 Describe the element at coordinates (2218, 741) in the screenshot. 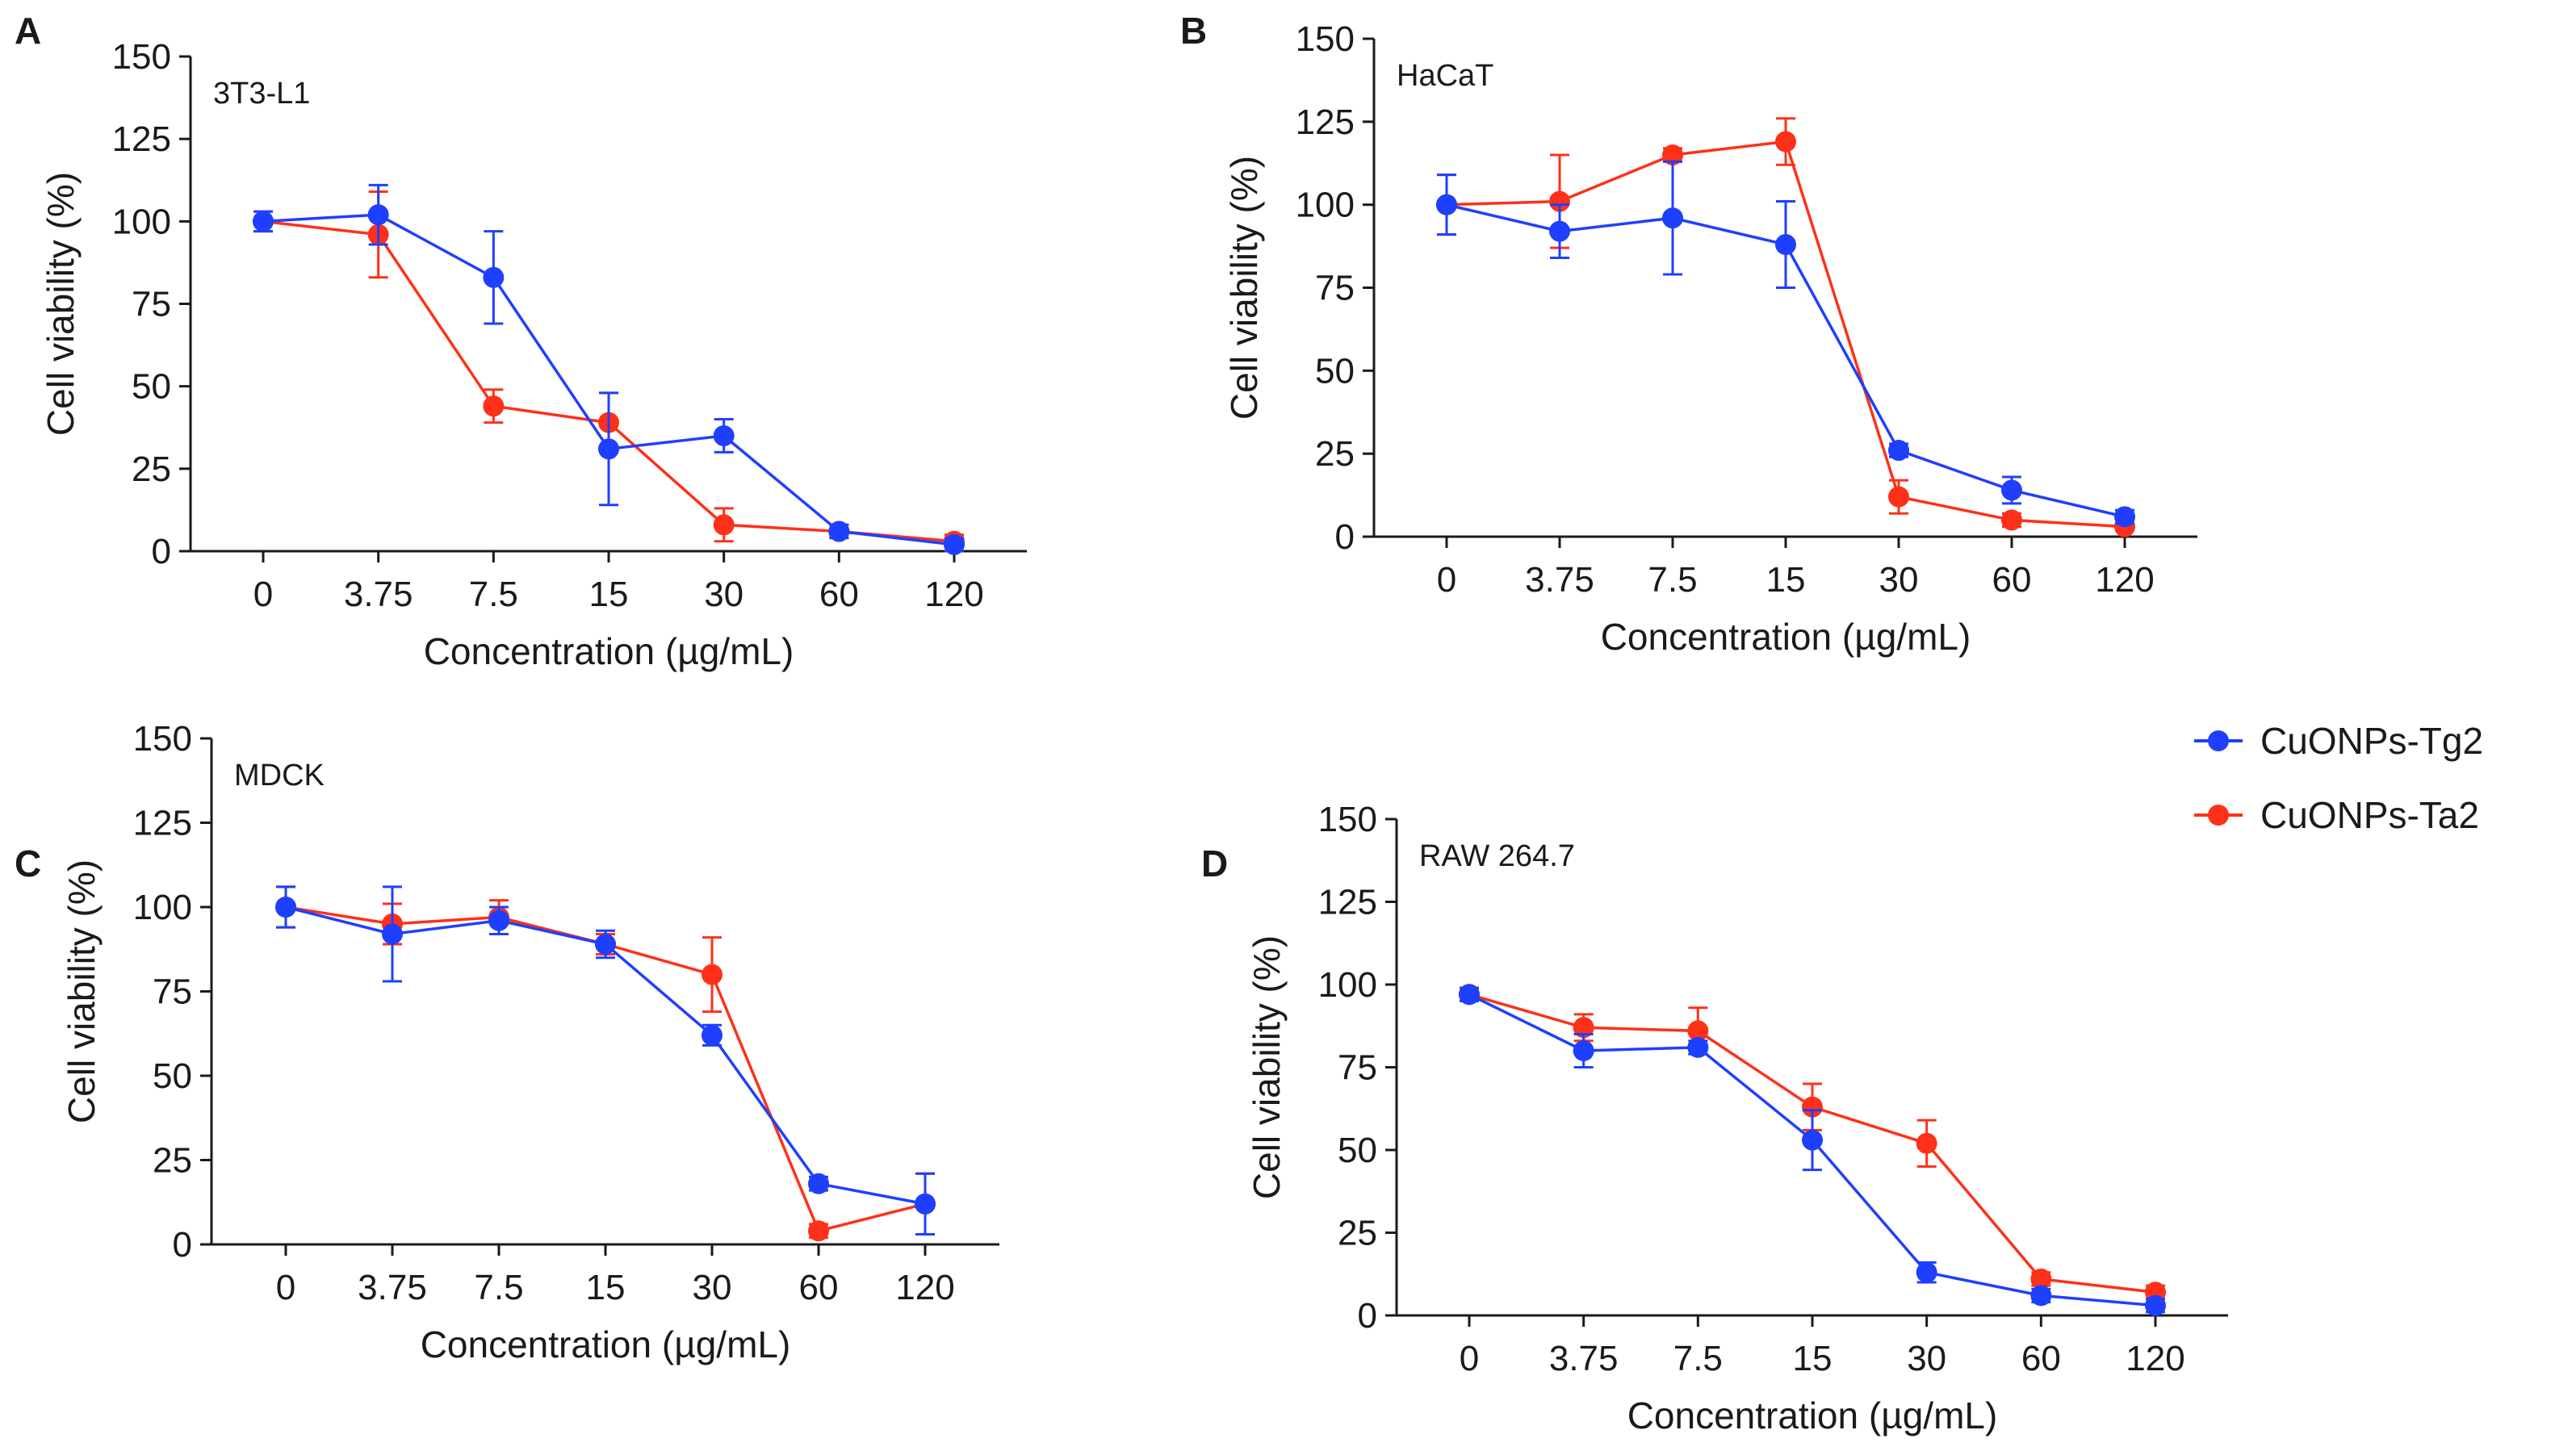

I see `legend-marker-tg2` at that location.